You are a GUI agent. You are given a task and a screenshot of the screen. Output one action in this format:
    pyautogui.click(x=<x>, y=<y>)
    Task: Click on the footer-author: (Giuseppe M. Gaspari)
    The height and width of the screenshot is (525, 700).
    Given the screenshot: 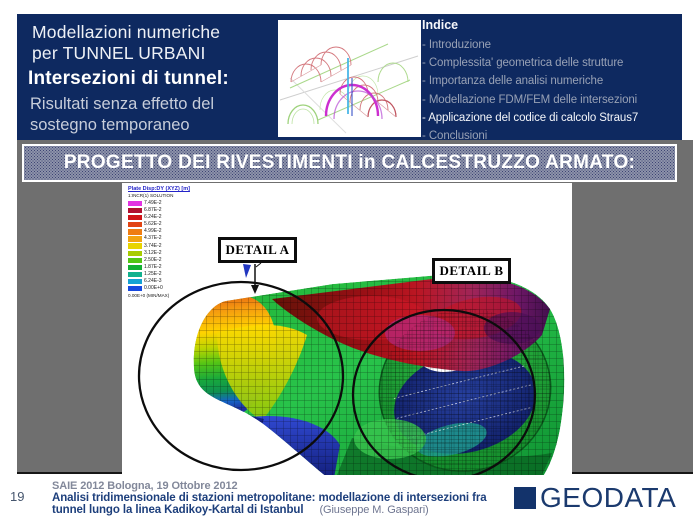 What is the action you would take?
    pyautogui.click(x=374, y=510)
    